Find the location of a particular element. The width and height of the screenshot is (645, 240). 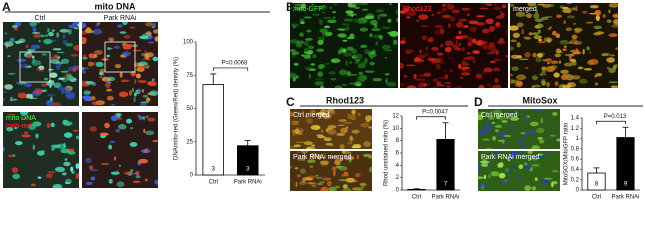

significance-bracket is located at coordinates (230, 69).